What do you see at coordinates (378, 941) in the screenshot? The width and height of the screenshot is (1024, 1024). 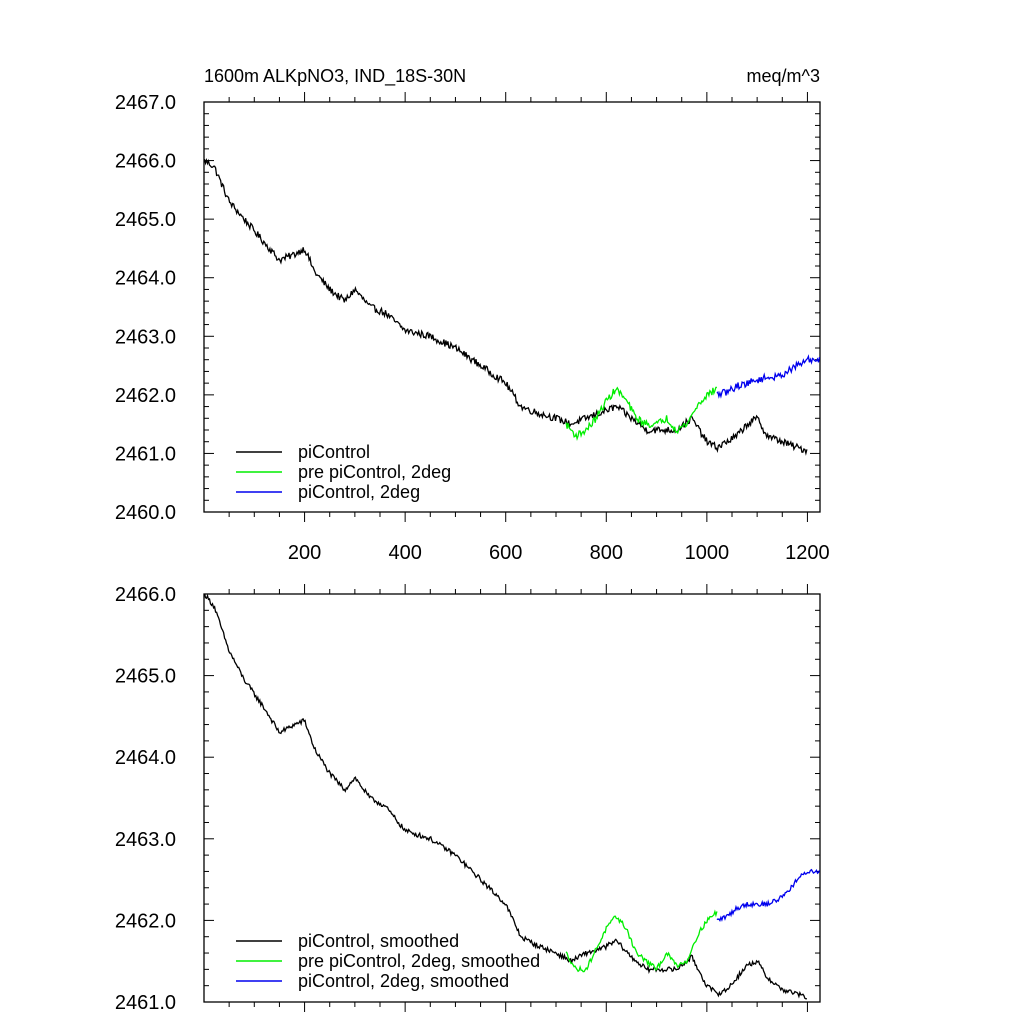 I see `legend-label: piControl, smoothed` at bounding box center [378, 941].